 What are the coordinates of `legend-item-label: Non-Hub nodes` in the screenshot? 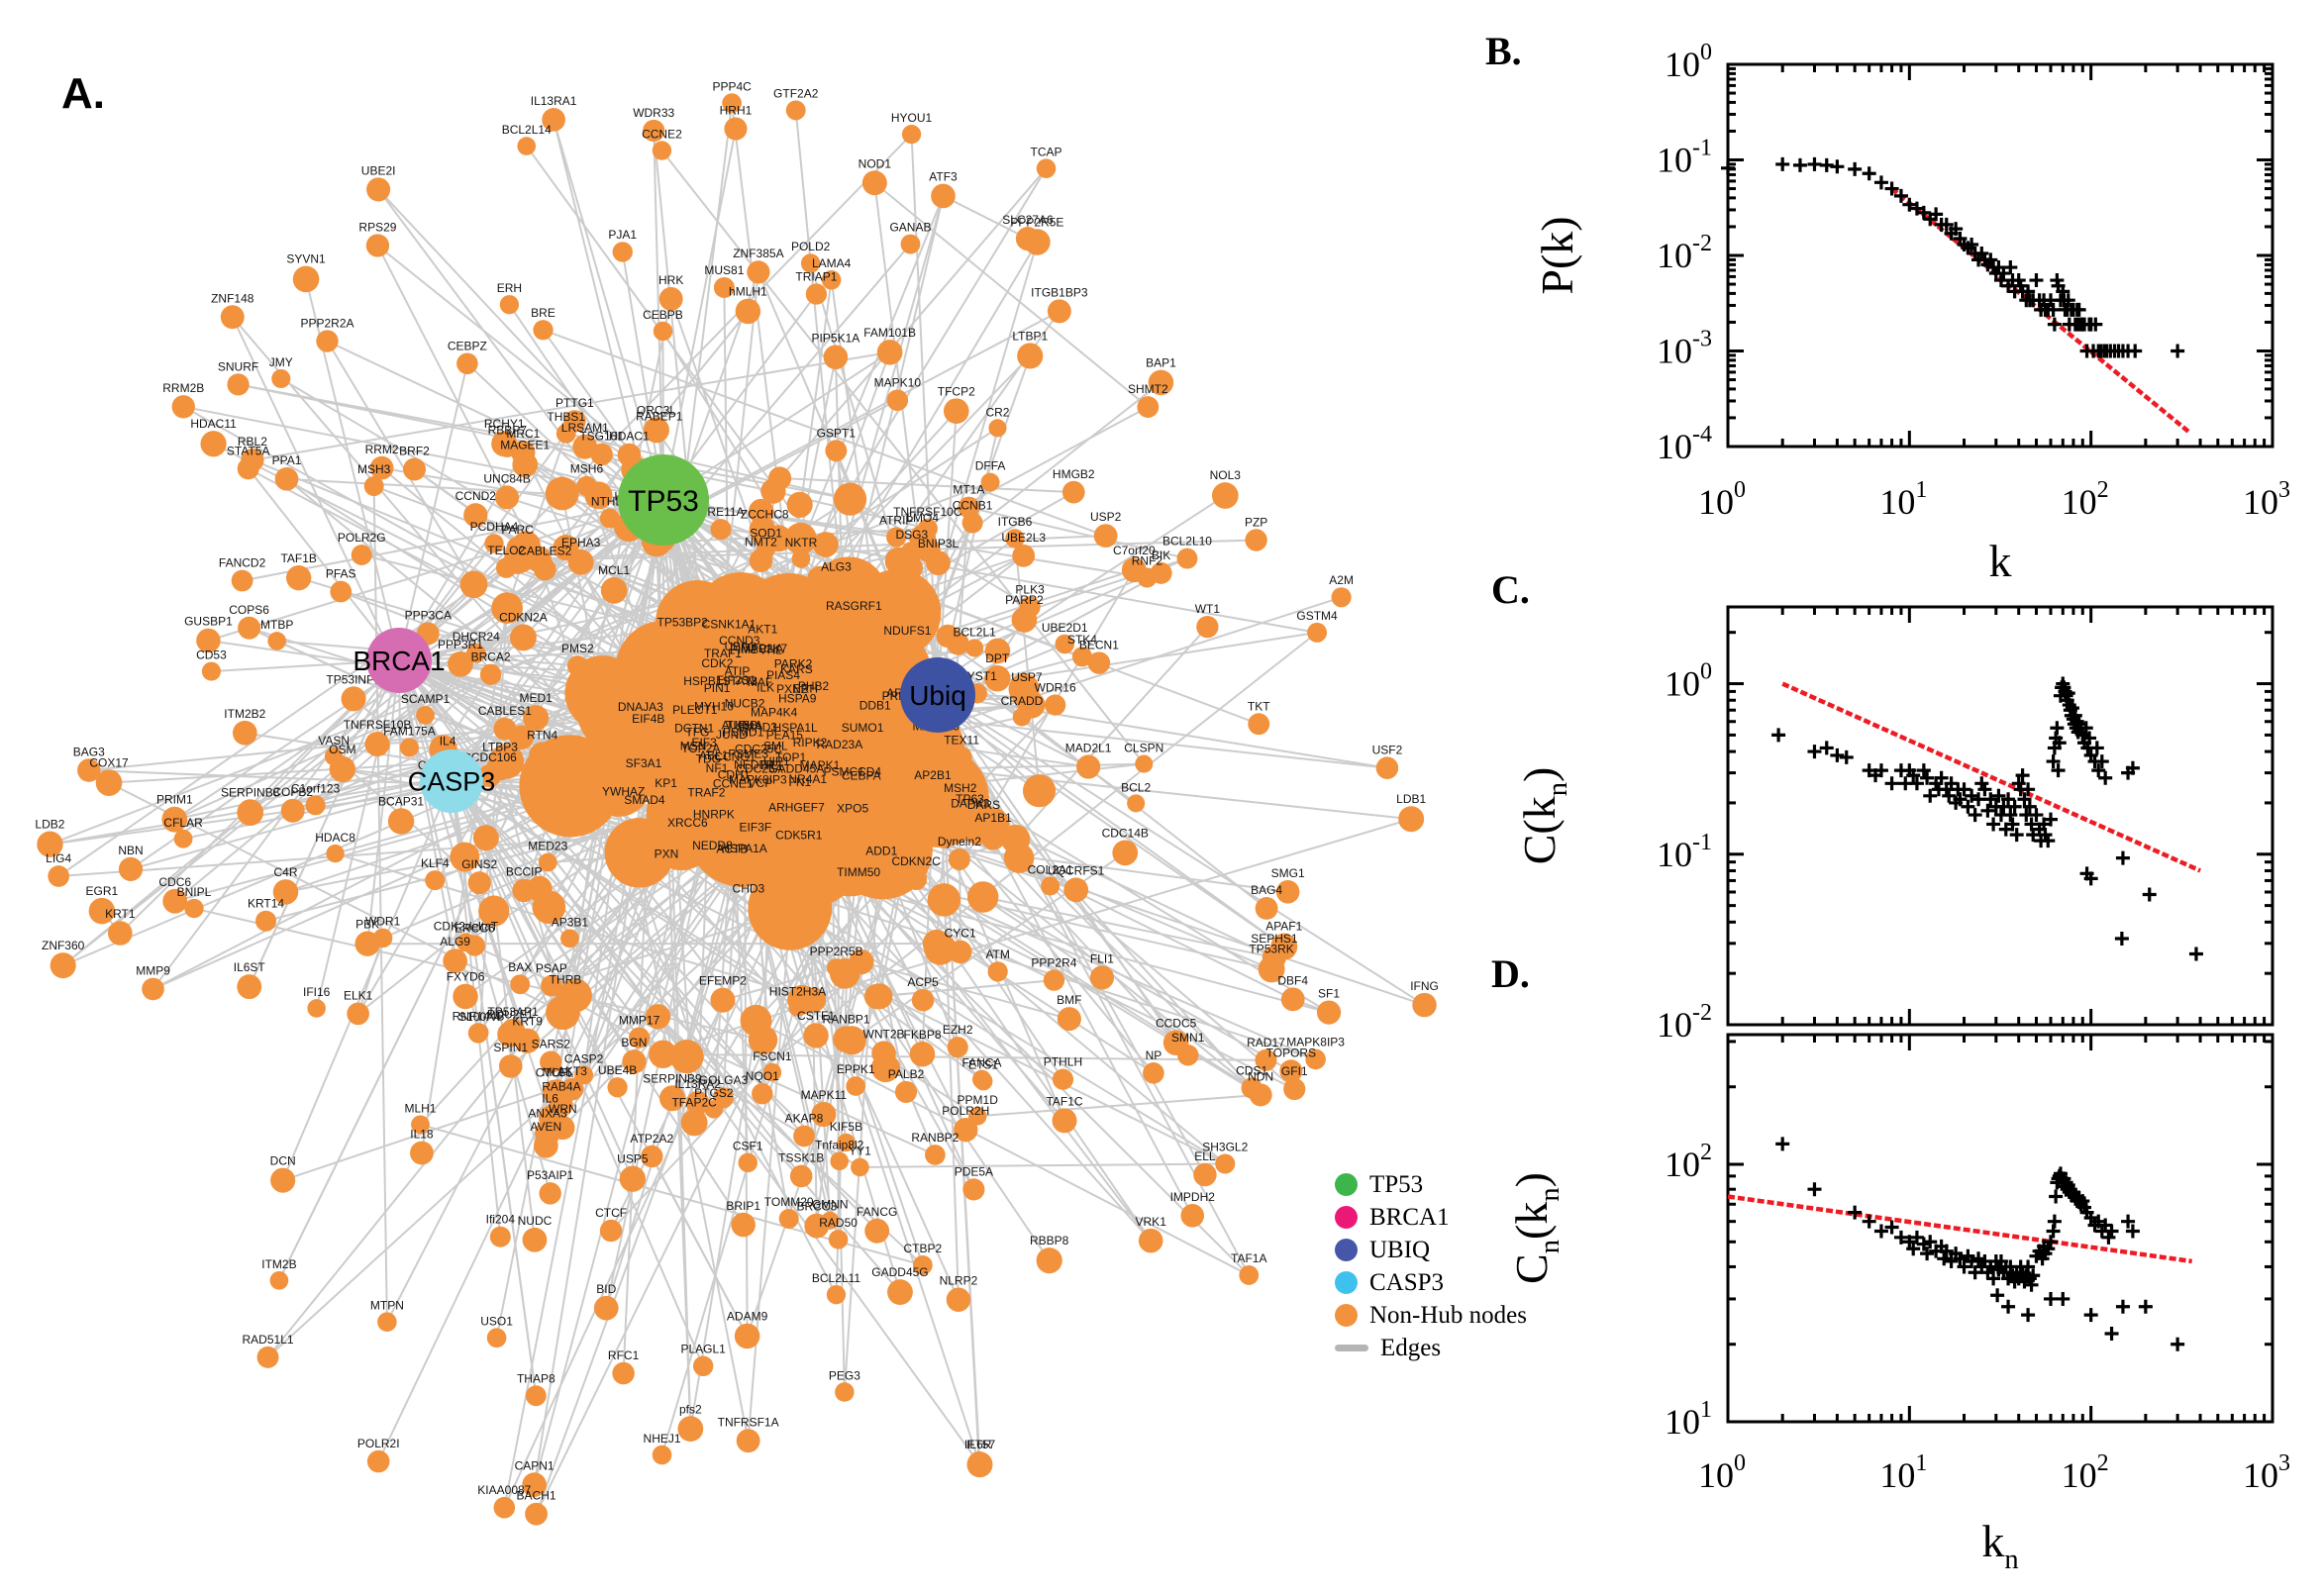 It's located at (1448, 1315).